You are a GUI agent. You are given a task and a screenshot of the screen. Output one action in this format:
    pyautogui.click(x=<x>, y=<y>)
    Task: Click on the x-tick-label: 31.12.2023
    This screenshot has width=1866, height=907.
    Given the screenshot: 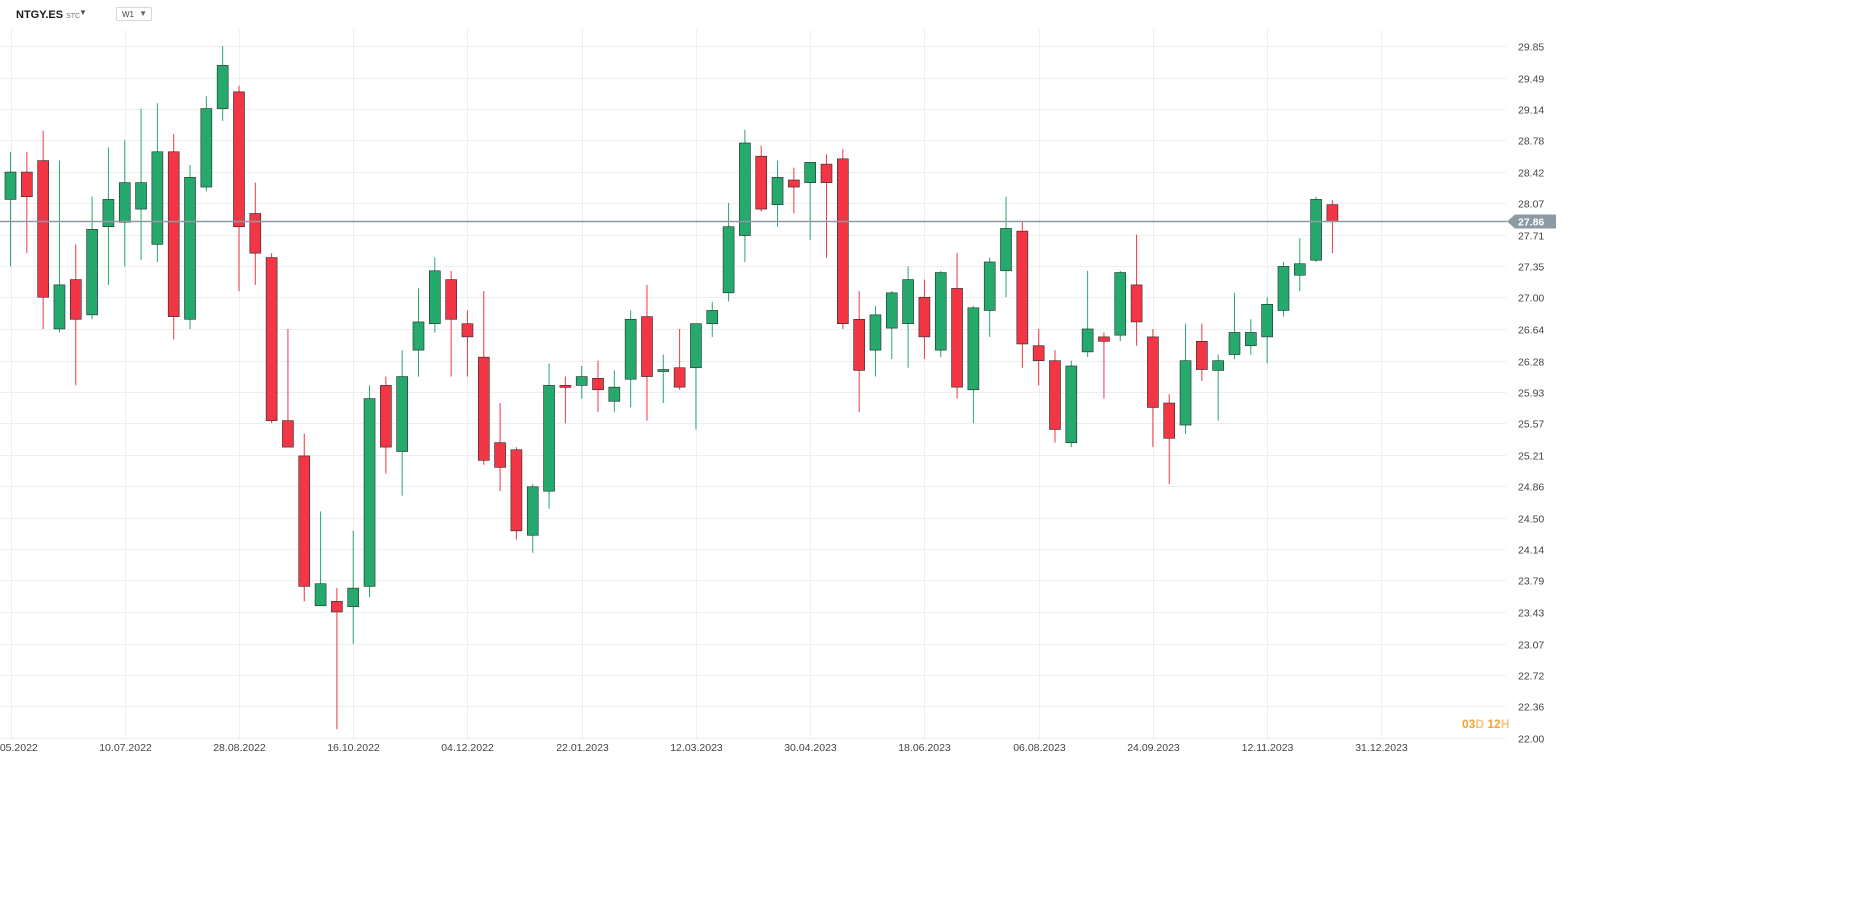 What is the action you would take?
    pyautogui.click(x=1381, y=748)
    